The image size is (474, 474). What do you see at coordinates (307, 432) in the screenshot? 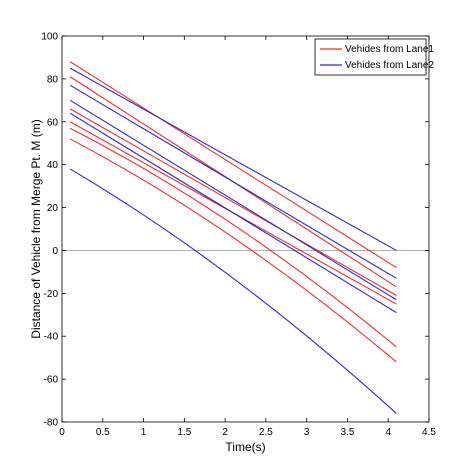
I see `x-tick-label: 3` at bounding box center [307, 432].